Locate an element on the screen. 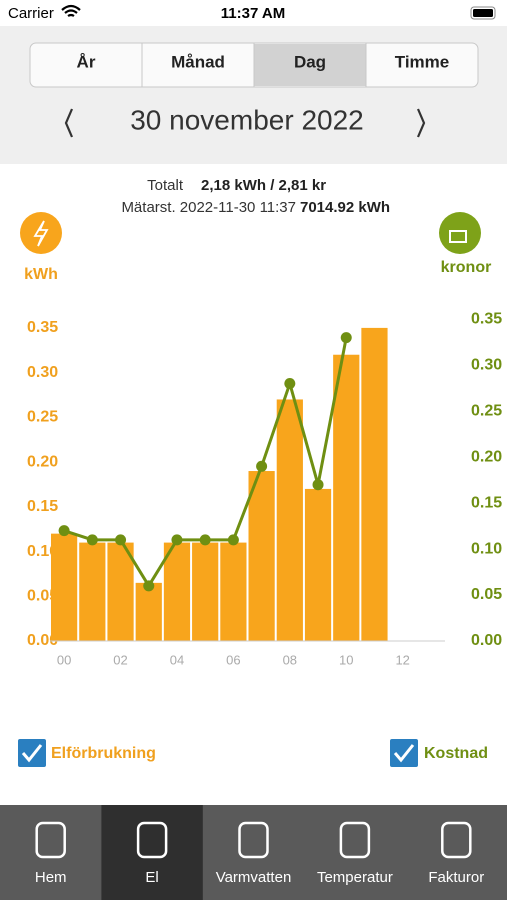 The width and height of the screenshot is (507, 905). legend-label: Kostnad is located at coordinates (456, 753).